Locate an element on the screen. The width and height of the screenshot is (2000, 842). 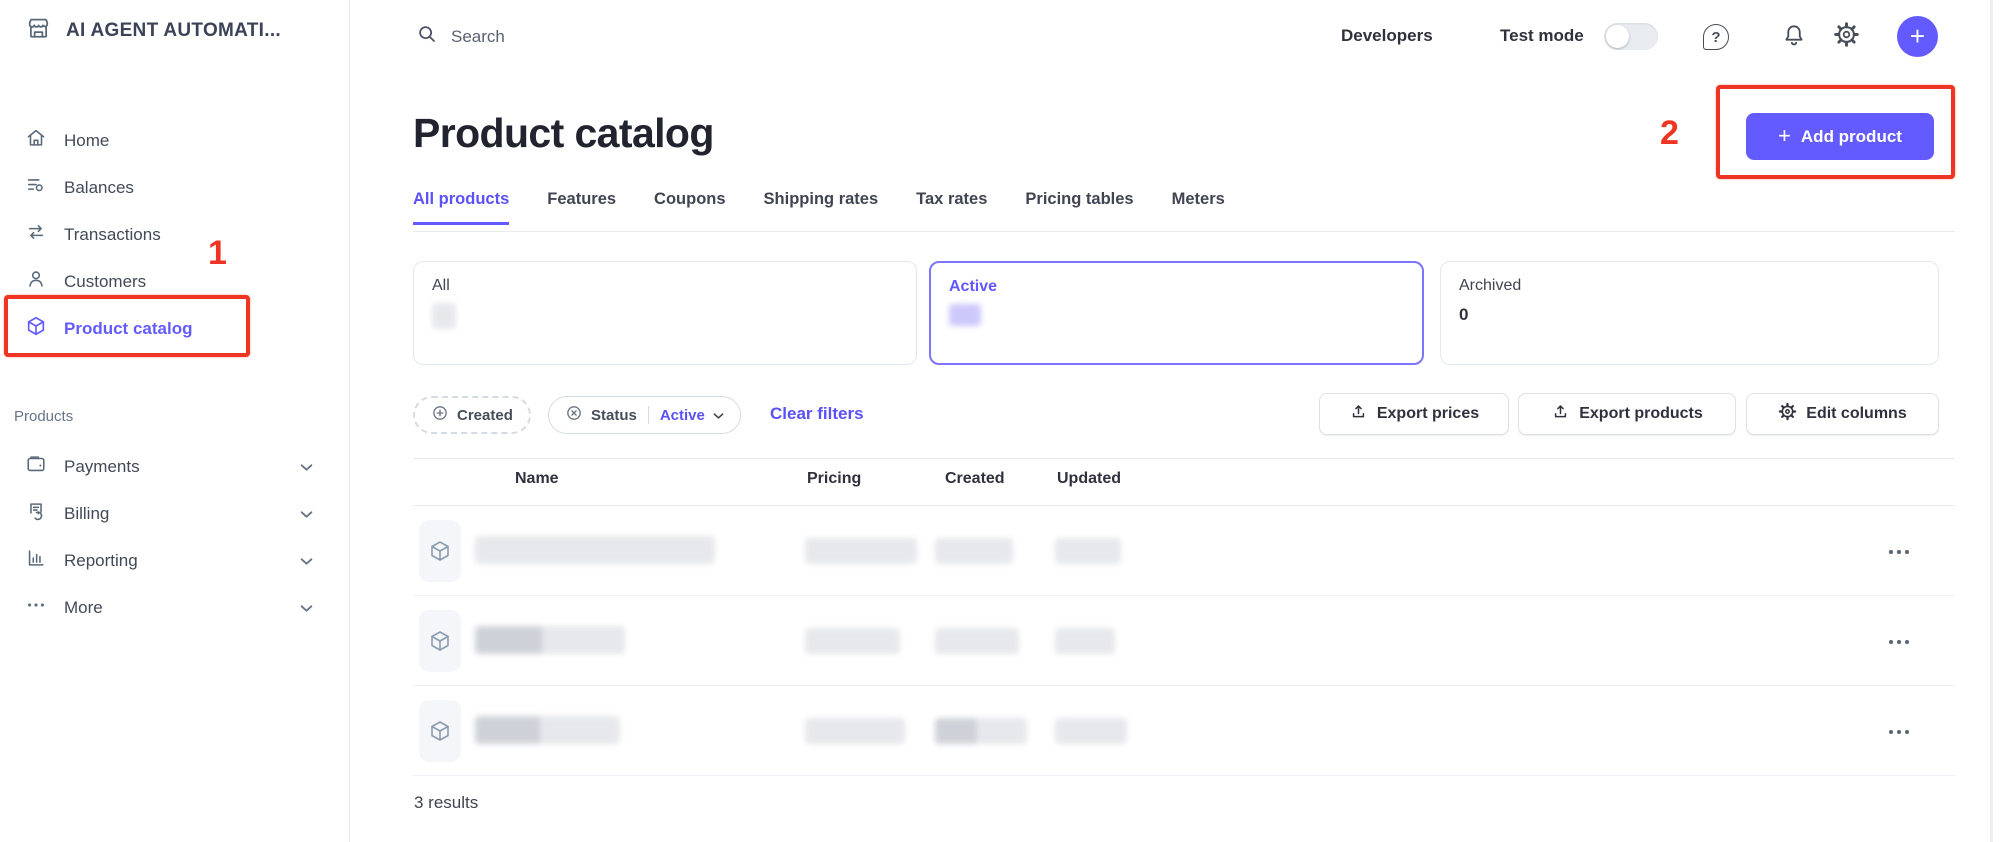
column-header-name: Name is located at coordinates (537, 478).